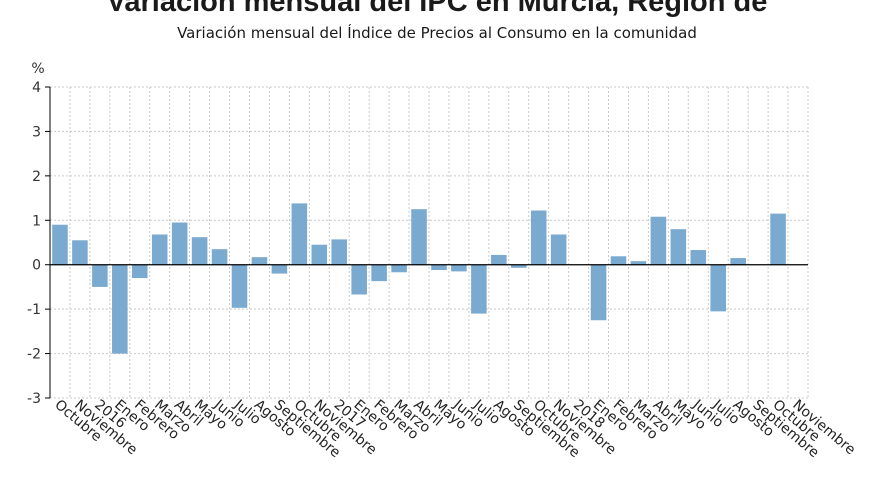 Image resolution: width=874 pixels, height=491 pixels. I want to click on y-tick-label: -2, so click(34, 355).